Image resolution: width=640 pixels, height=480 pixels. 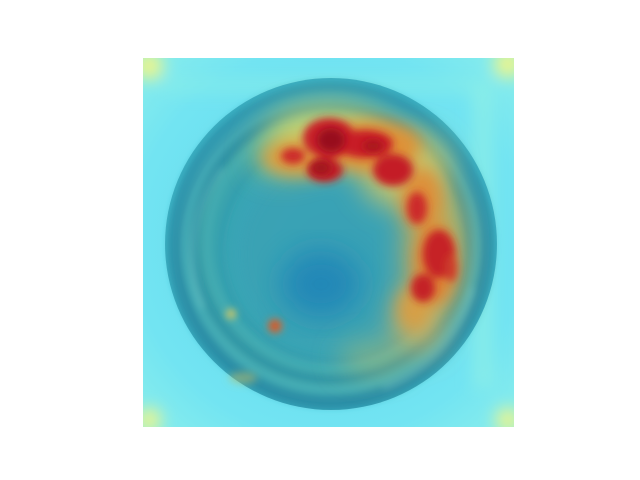 What do you see at coordinates (254, 346) in the screenshot?
I see `small-warm-spots` at bounding box center [254, 346].